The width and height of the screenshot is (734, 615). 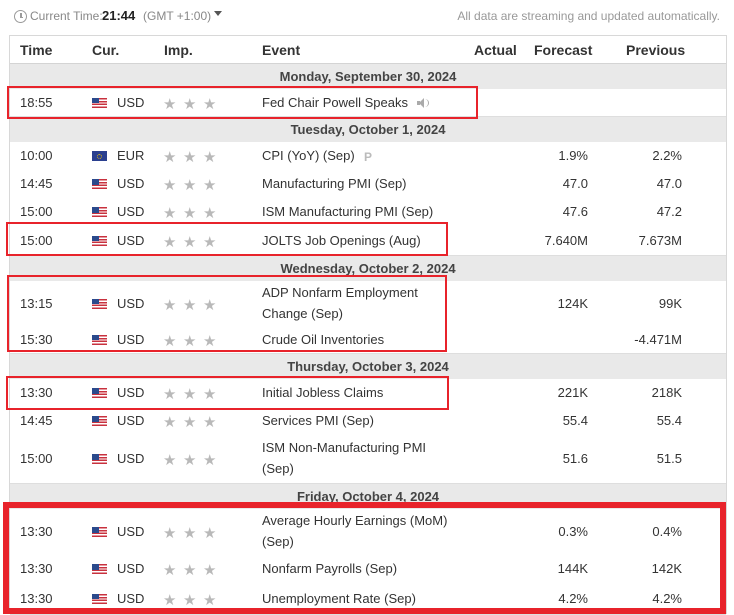 I want to click on column-header-time: Time, so click(x=36, y=50).